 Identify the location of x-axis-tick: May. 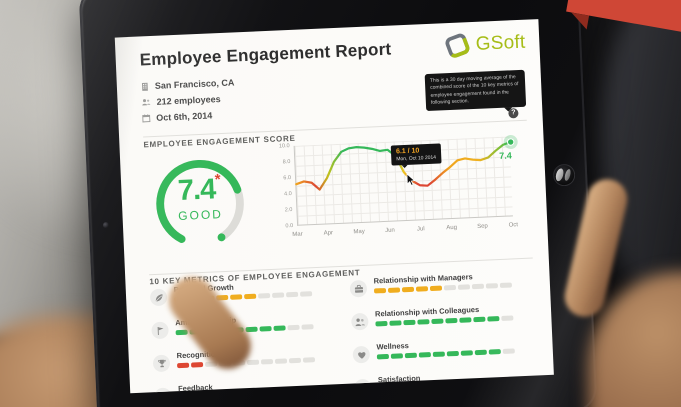
(359, 232).